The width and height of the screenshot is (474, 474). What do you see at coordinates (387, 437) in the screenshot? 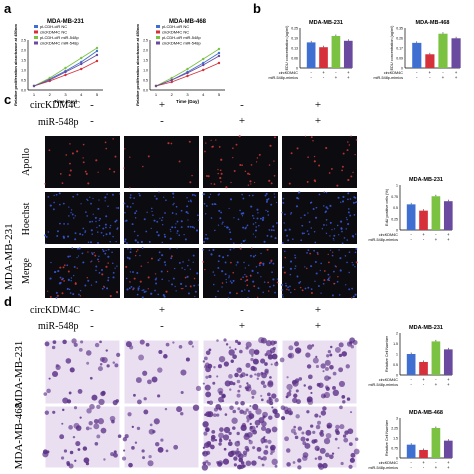
I see `y-axis-label: Relative Cell Number` at bounding box center [387, 437].